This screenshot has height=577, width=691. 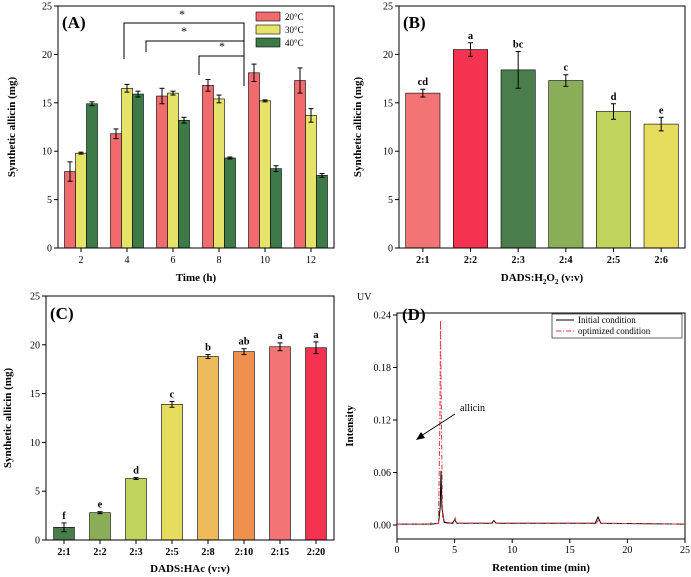 What do you see at coordinates (100, 505) in the screenshot?
I see `panel-c-significance-letter: e` at bounding box center [100, 505].